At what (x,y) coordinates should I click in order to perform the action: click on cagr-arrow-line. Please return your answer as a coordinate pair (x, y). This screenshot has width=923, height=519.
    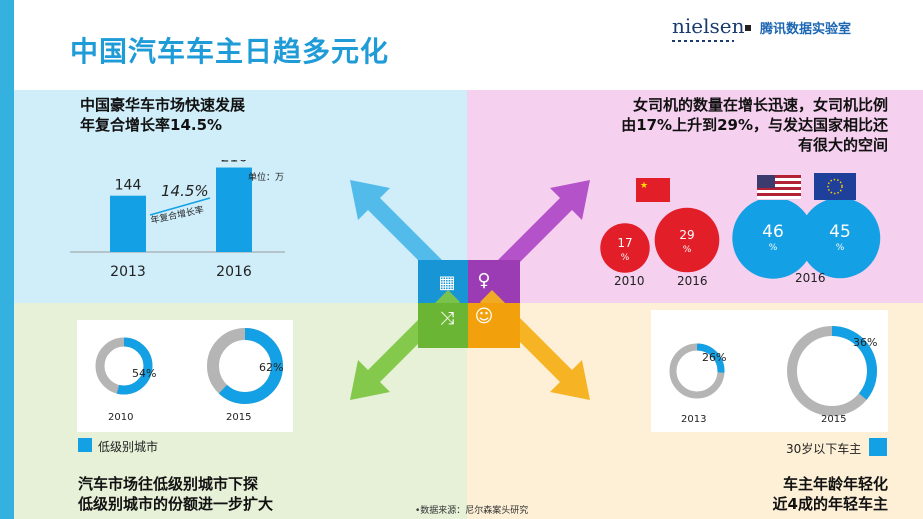
    Looking at the image, I should click on (180, 206).